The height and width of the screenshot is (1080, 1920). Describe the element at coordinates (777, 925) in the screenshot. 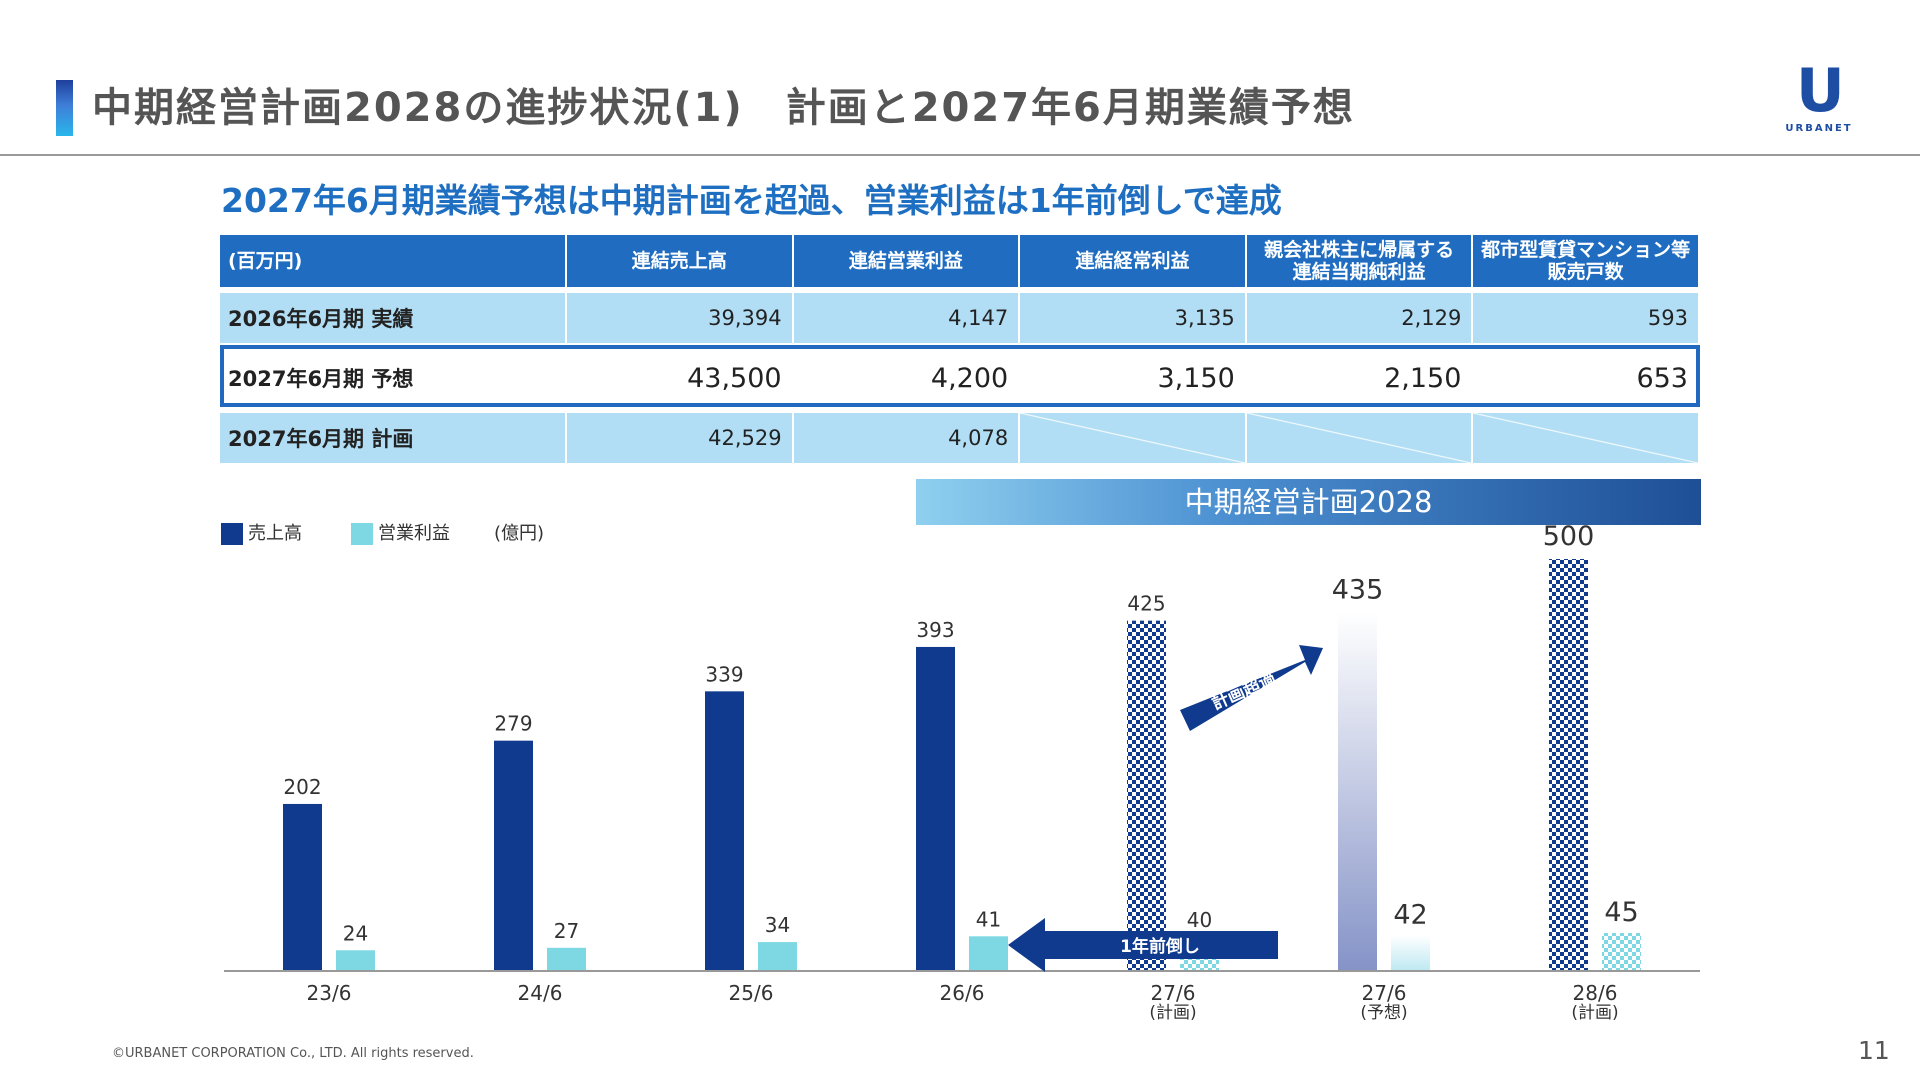

I see `data-label-operating-profit: 34` at that location.